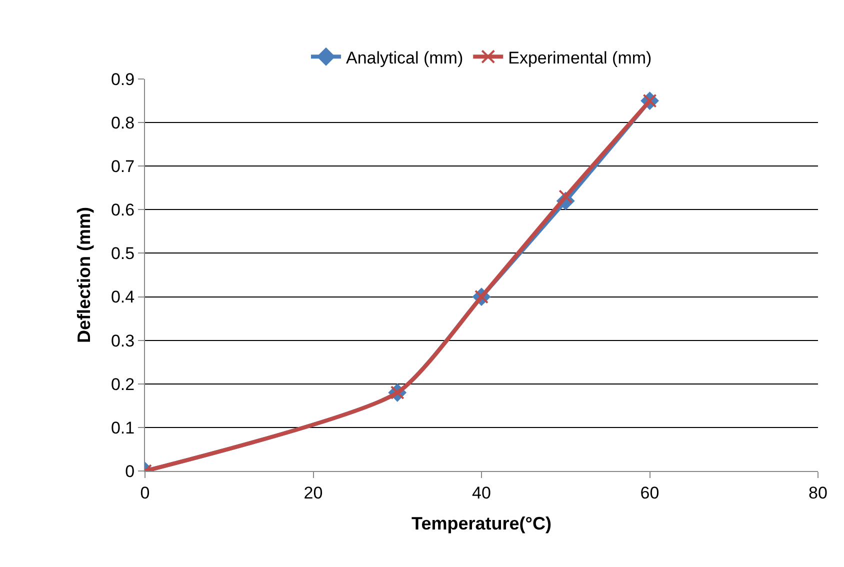 This screenshot has height=567, width=844. What do you see at coordinates (313, 492) in the screenshot?
I see `x-tick-label: 20` at bounding box center [313, 492].